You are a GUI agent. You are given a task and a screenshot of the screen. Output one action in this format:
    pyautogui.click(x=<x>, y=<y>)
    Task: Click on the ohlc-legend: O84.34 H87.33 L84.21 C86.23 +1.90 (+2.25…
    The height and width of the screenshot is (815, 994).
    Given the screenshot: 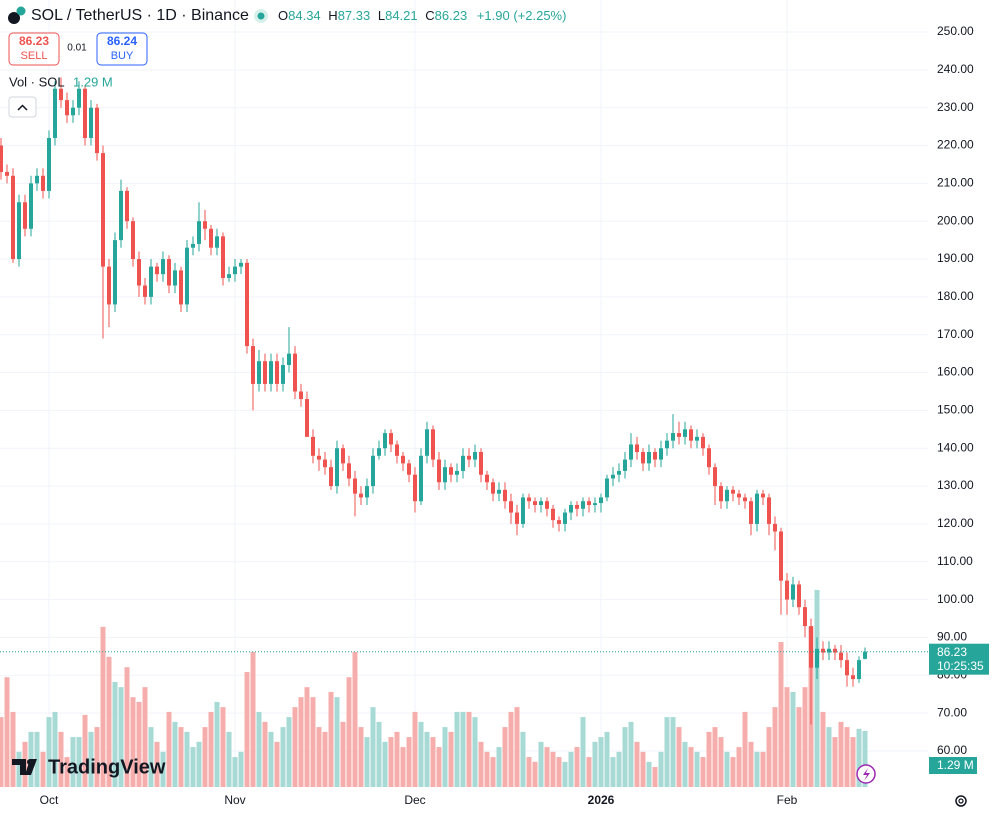 What is the action you would take?
    pyautogui.click(x=422, y=15)
    